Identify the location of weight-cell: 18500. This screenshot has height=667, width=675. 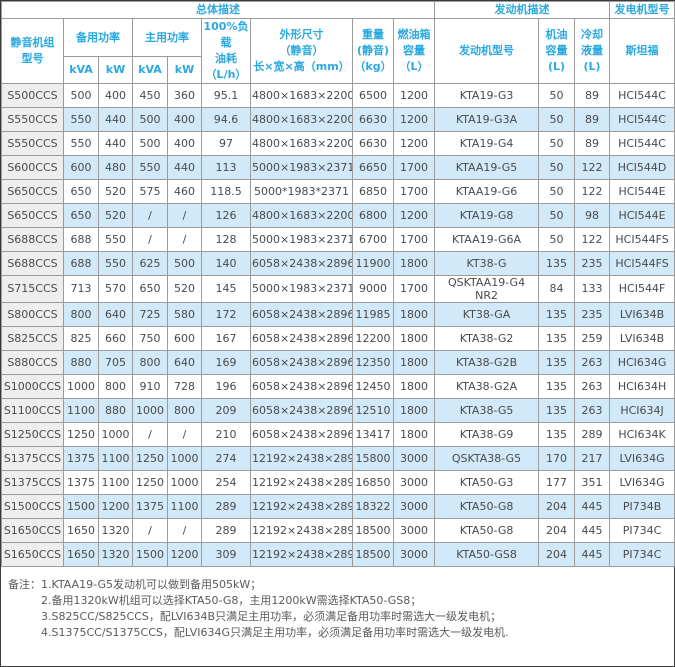
(373, 530).